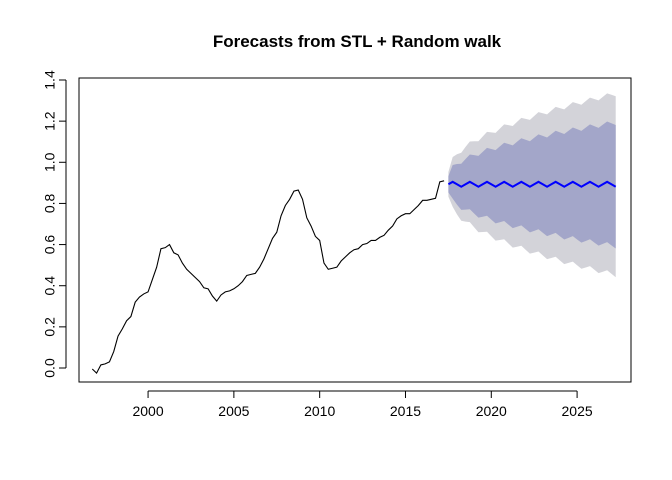 This screenshot has width=672, height=480. Describe the element at coordinates (50, 162) in the screenshot. I see `y-tick-label: 1.0` at that location.